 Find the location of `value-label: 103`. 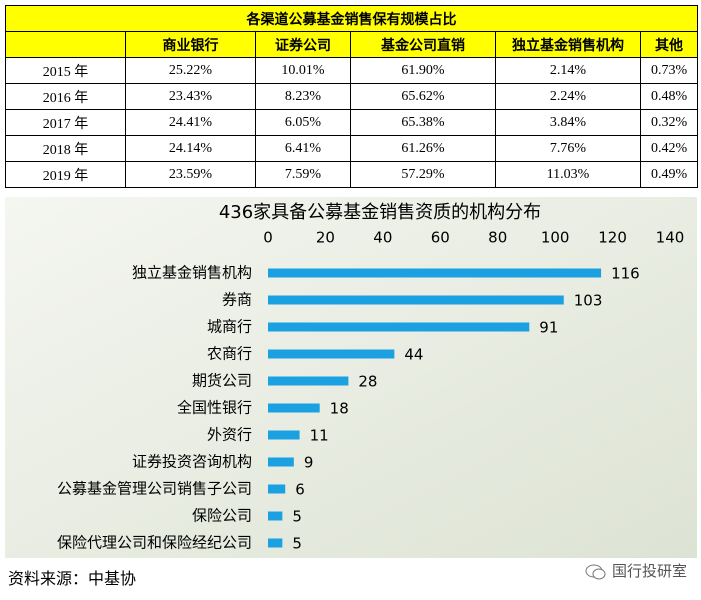

value-label: 103 is located at coordinates (588, 301).